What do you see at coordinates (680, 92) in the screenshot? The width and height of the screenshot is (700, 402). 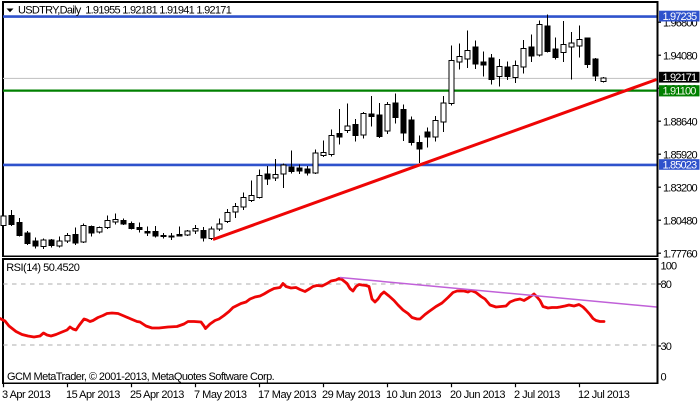 I see `svg-text: 1.91100` at bounding box center [680, 92].